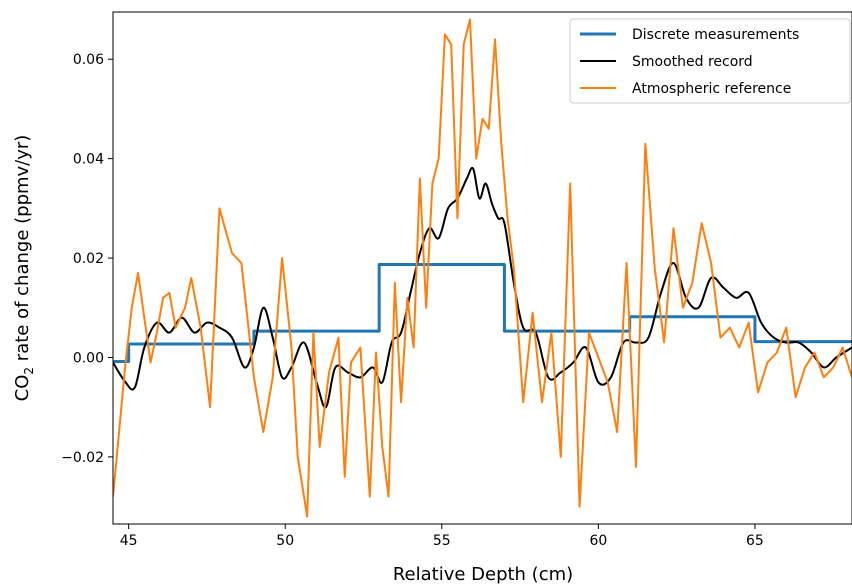 This screenshot has width=852, height=586. I want to click on y-axis-label-subscript: 2, so click(29, 371).